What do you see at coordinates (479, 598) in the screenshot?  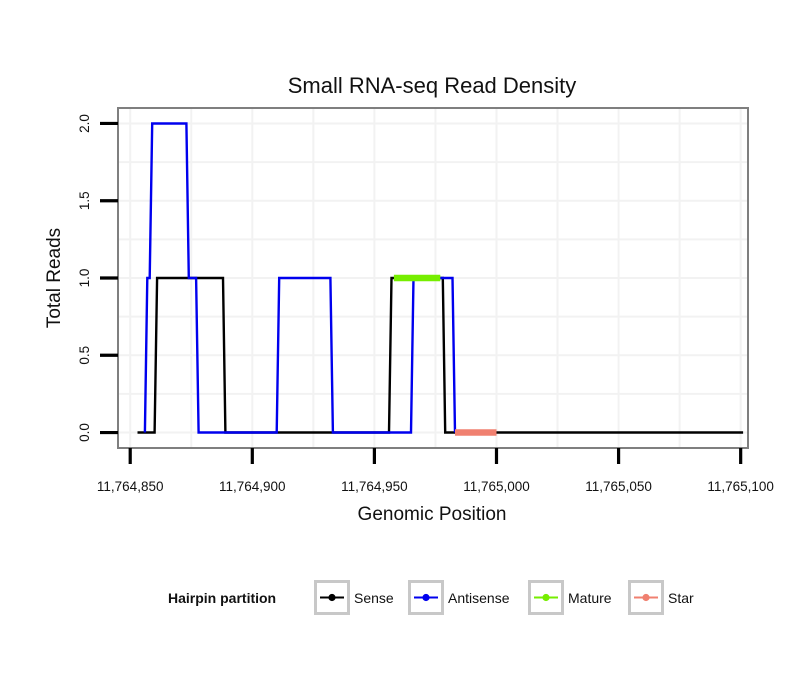 I see `legend-label: Antisense` at bounding box center [479, 598].